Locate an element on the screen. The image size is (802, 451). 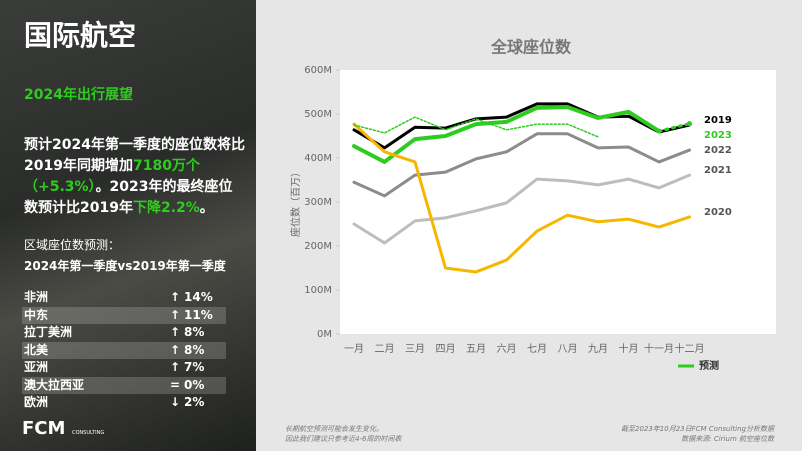
region-row: 澳大拉西亚 = 0% is located at coordinates (124, 385).